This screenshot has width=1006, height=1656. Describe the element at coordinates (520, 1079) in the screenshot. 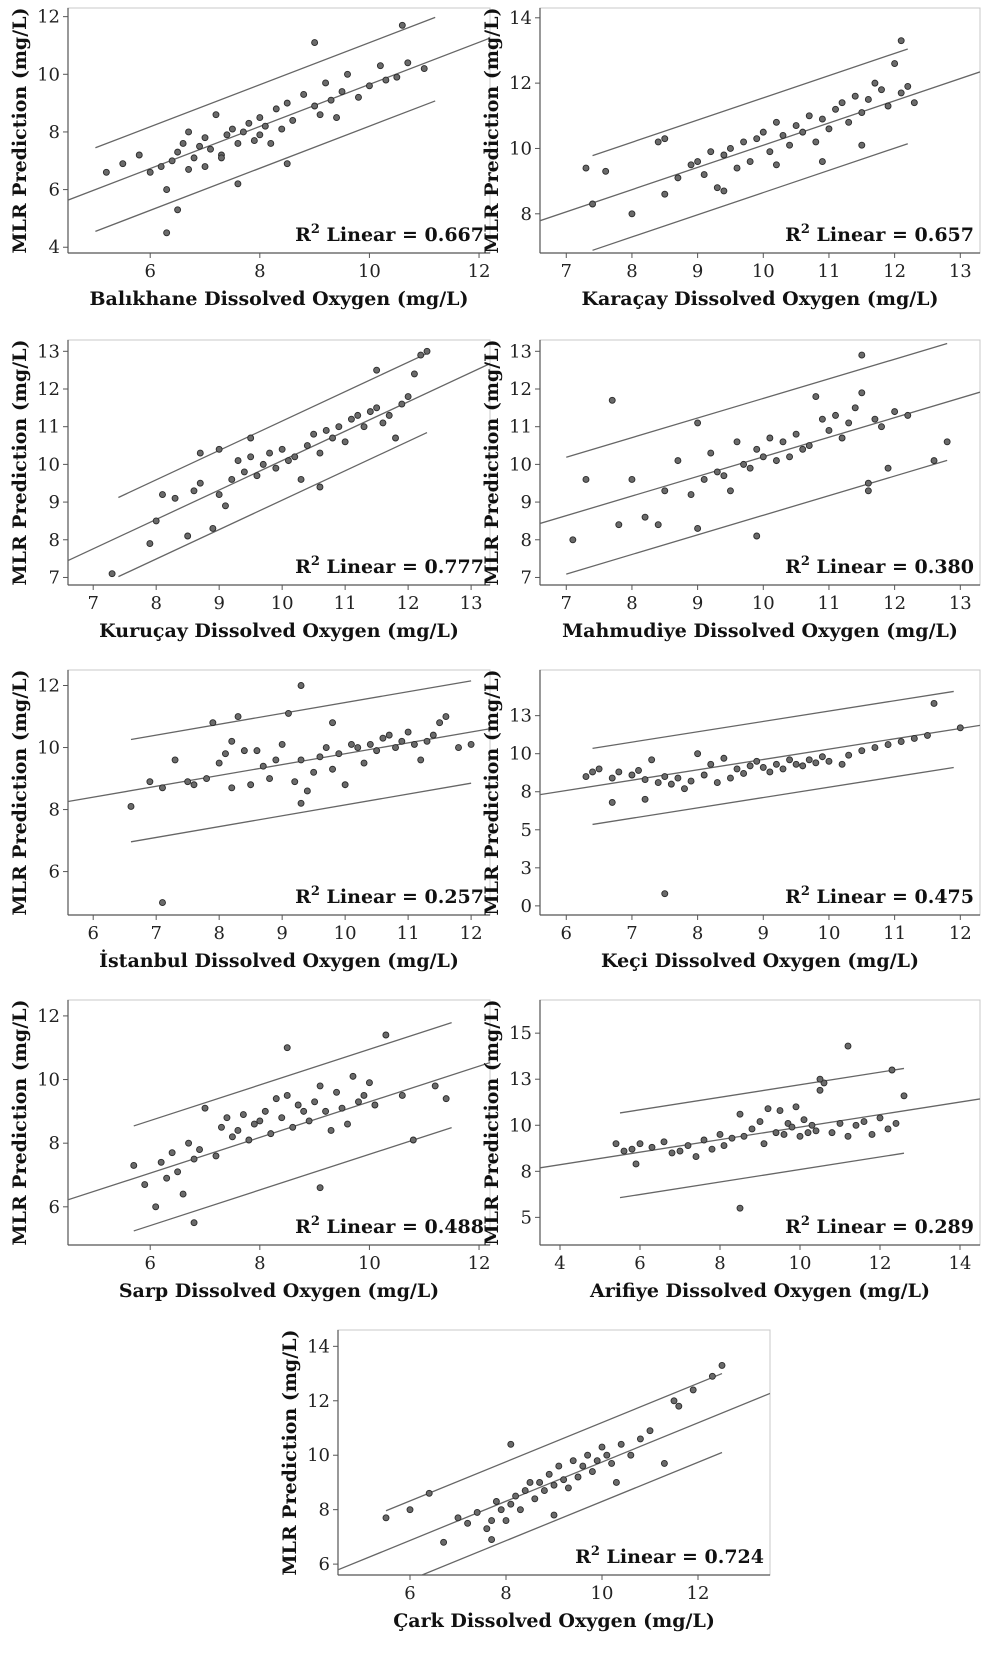

I see `y-tick-label: 13` at that location.